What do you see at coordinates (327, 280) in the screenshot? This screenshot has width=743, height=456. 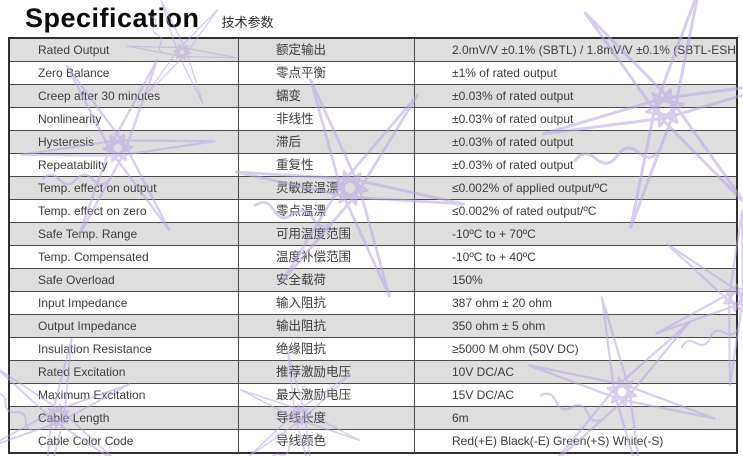 I see `spec-name-zh: 安全载荷` at bounding box center [327, 280].